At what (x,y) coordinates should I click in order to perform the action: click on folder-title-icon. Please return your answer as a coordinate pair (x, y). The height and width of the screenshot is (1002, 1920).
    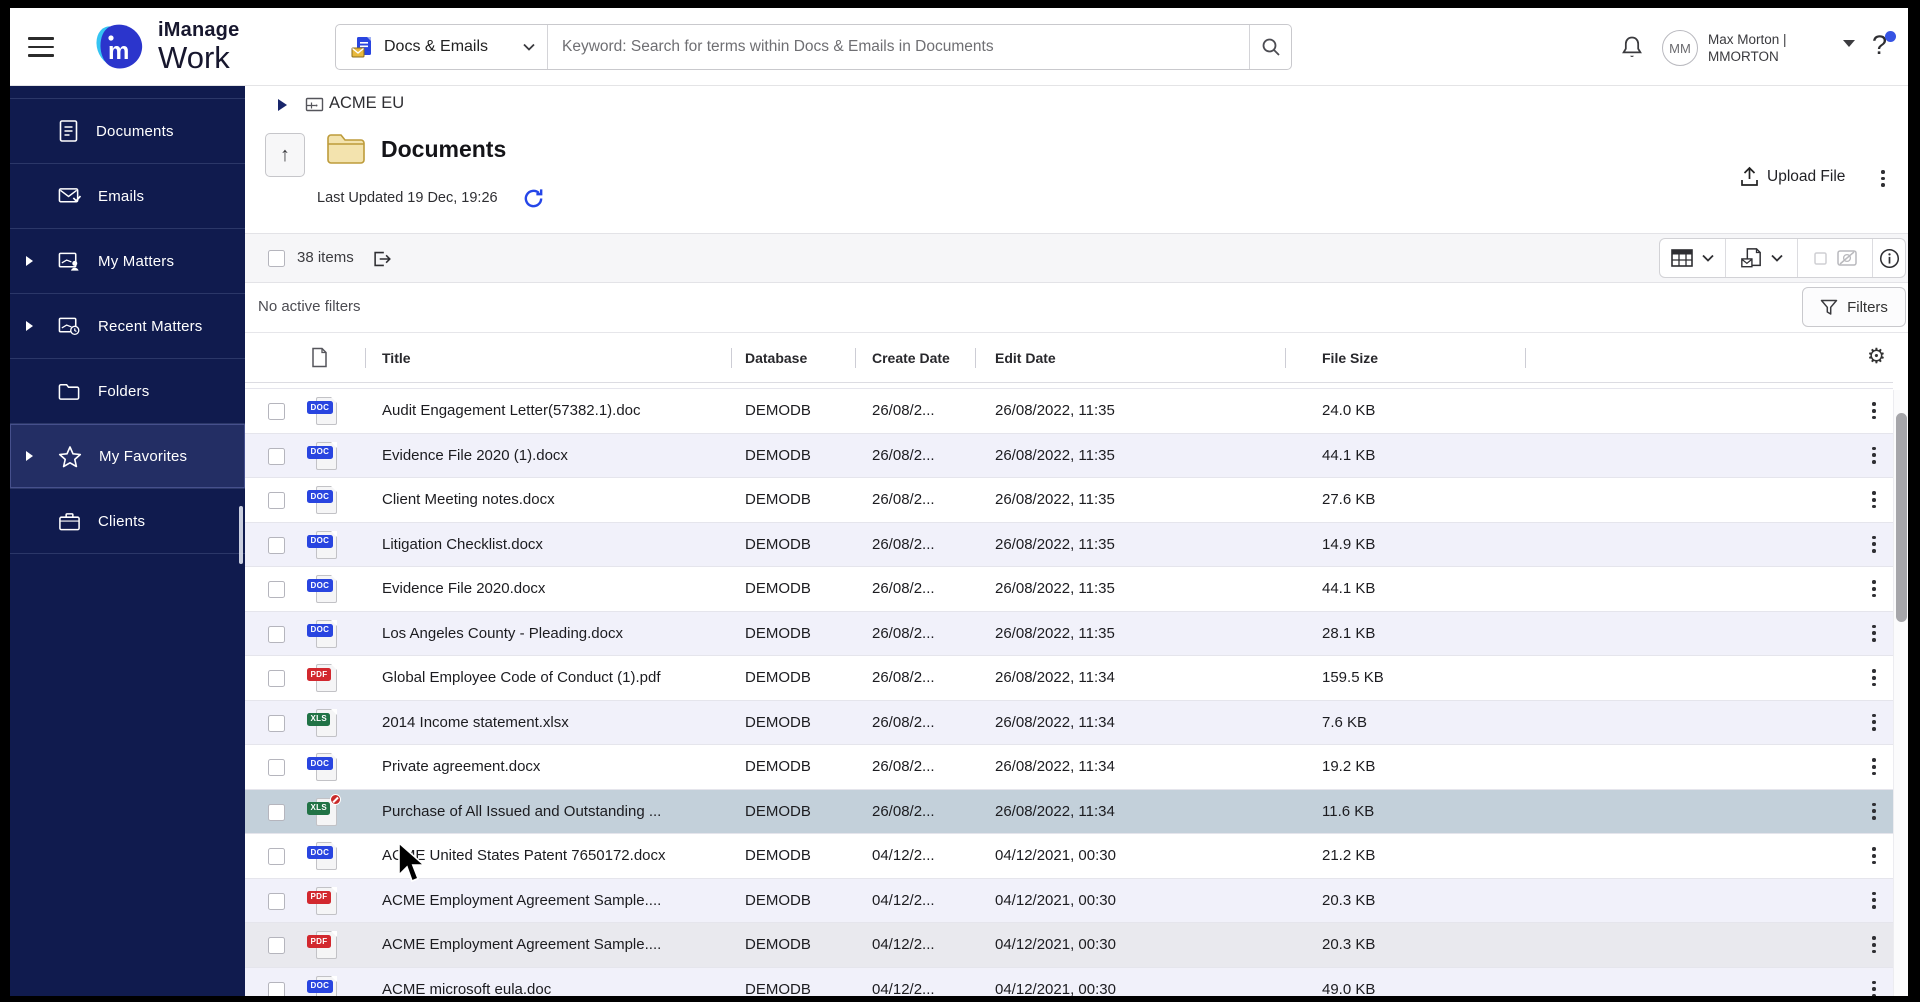
    Looking at the image, I should click on (346, 149).